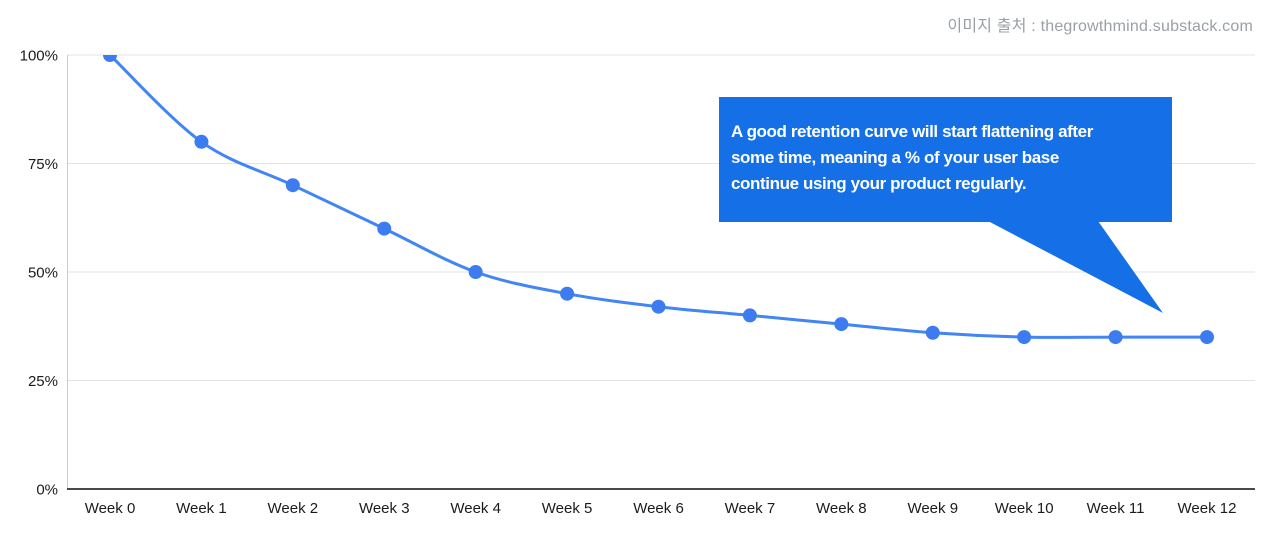  What do you see at coordinates (879, 183) in the screenshot?
I see `callout-text-line: continue using your product regularly.` at bounding box center [879, 183].